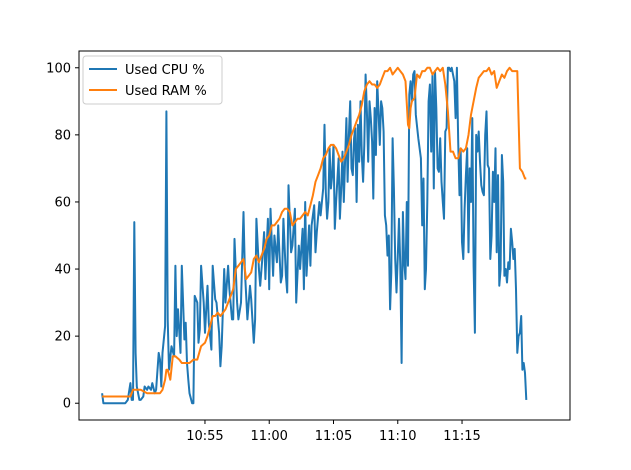 This screenshot has height=470, width=631. What do you see at coordinates (333, 436) in the screenshot?
I see `x-tick-label: 11:05` at bounding box center [333, 436].